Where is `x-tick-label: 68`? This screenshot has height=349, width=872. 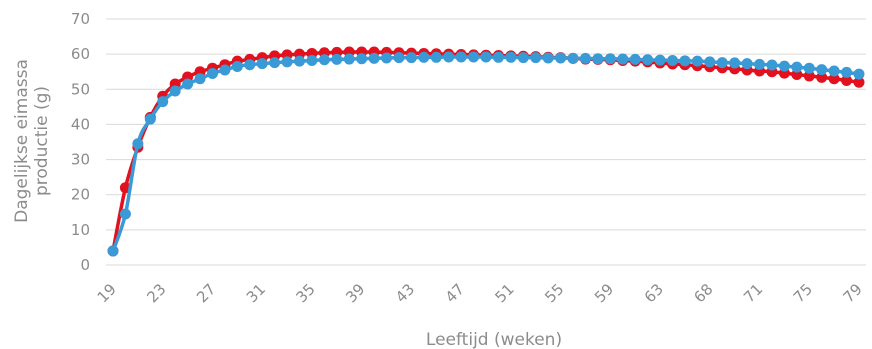
x-tick-label: 68 is located at coordinates (703, 293).